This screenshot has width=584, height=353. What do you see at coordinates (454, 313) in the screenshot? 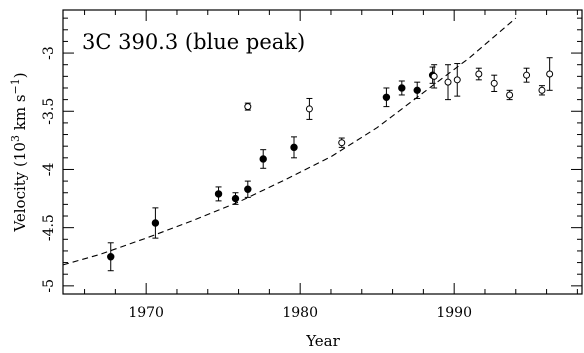
I see `x-tick-label: 1990` at bounding box center [454, 313].